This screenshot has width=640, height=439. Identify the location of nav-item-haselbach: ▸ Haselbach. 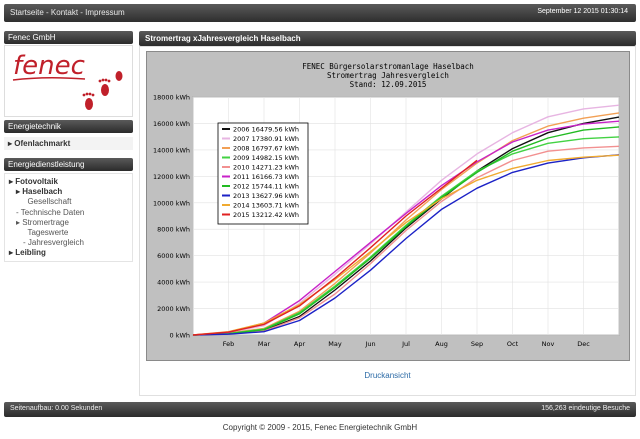
(68, 192).